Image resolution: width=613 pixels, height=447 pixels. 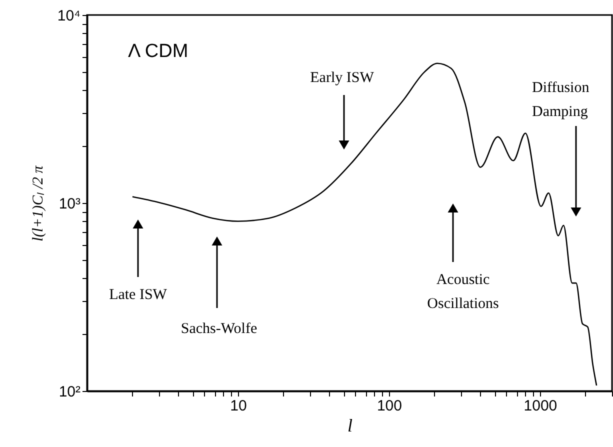 I want to click on annotation: Early ISW, so click(x=342, y=78).